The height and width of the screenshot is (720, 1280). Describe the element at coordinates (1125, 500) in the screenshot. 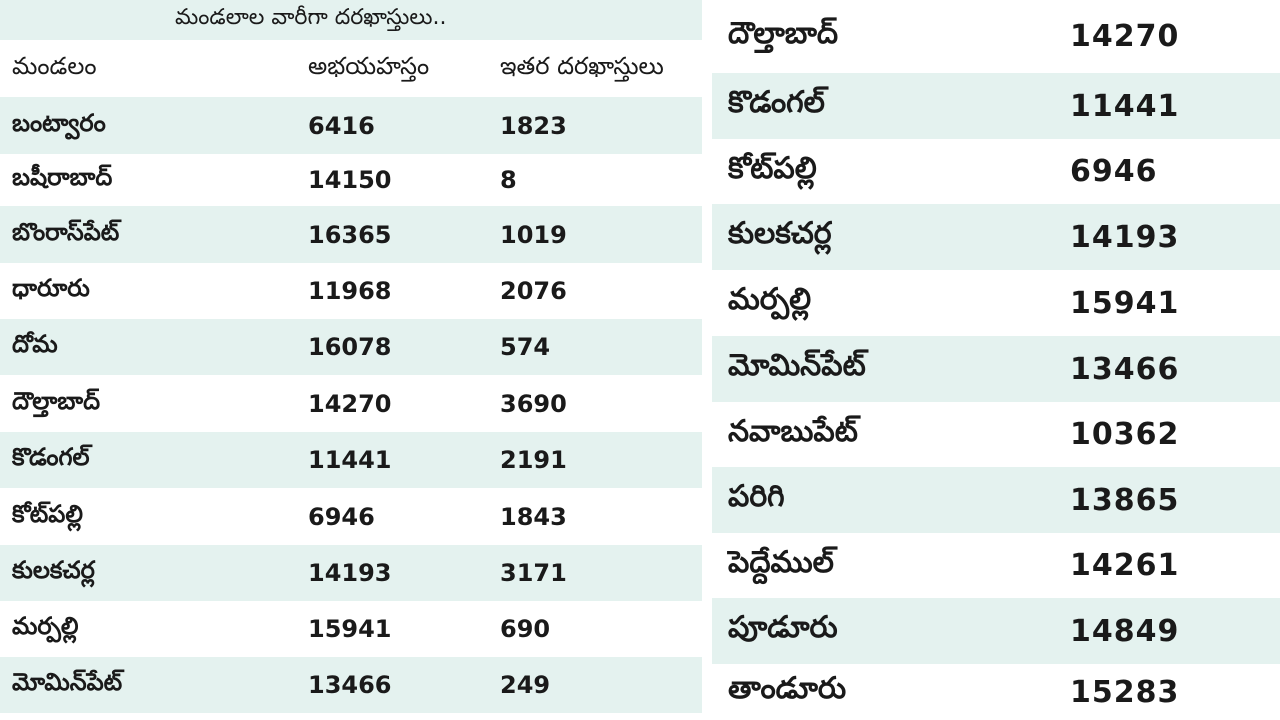

I see `abhayahastam-cell: 13865` at that location.